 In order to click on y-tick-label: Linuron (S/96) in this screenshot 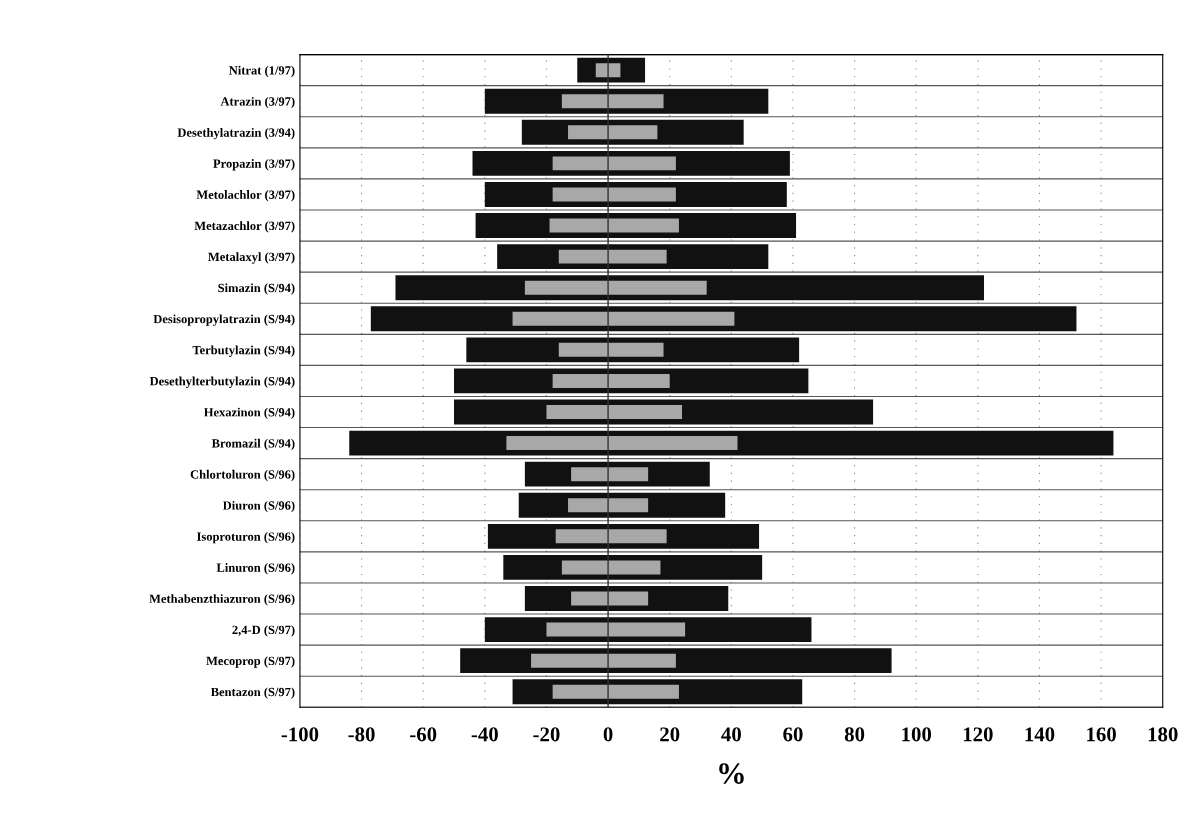, I will do `click(255, 569)`.